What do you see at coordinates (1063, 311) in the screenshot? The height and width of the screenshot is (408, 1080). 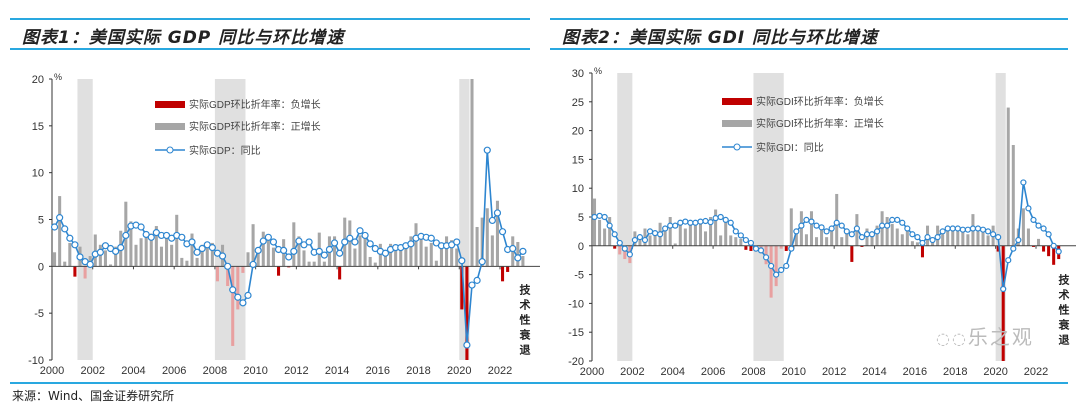 I see `chart2-annotation: 技术性衰退` at bounding box center [1063, 311].